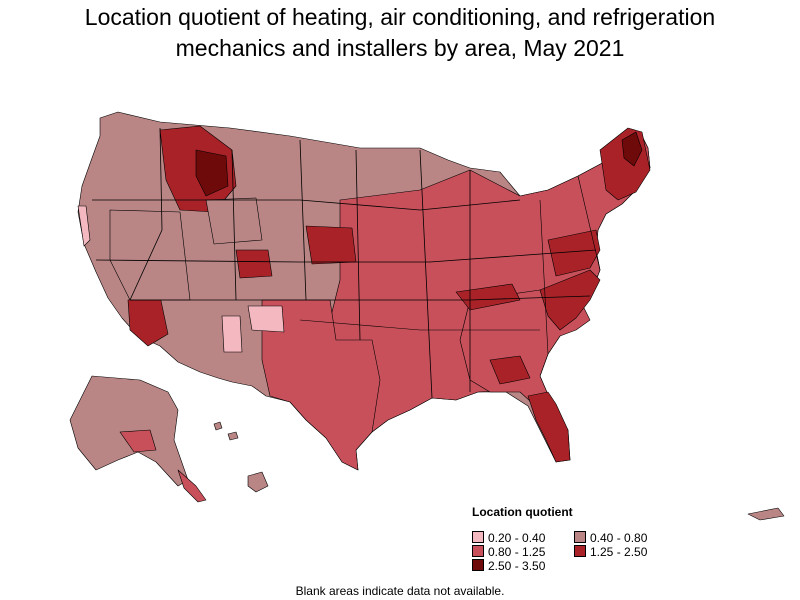 The width and height of the screenshot is (800, 600). I want to click on legend-item-1-25-2-50: 1.25 - 2.50, so click(610, 552).